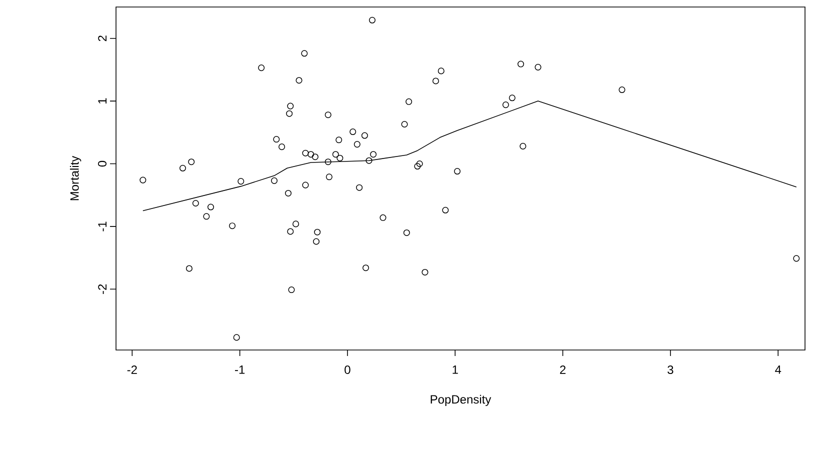 This screenshot has height=455, width=815. What do you see at coordinates (240, 370) in the screenshot?
I see `x-tick-label: -1` at bounding box center [240, 370].